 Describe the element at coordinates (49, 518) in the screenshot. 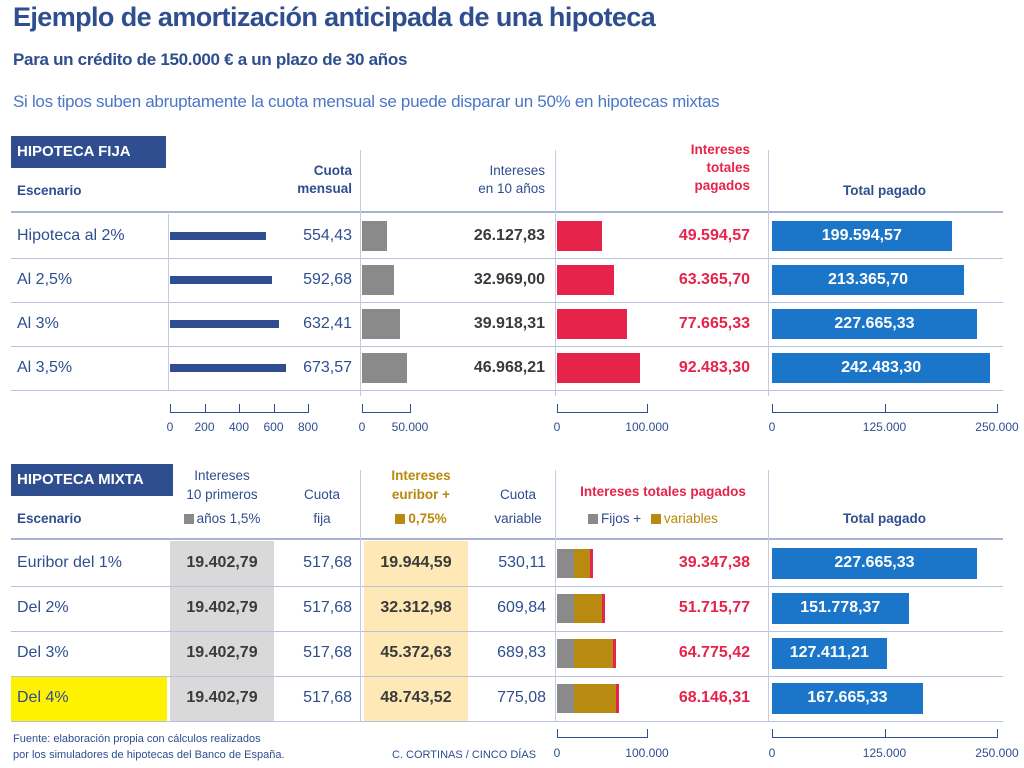

I see `mixta-scenario-header: Escenario` at that location.